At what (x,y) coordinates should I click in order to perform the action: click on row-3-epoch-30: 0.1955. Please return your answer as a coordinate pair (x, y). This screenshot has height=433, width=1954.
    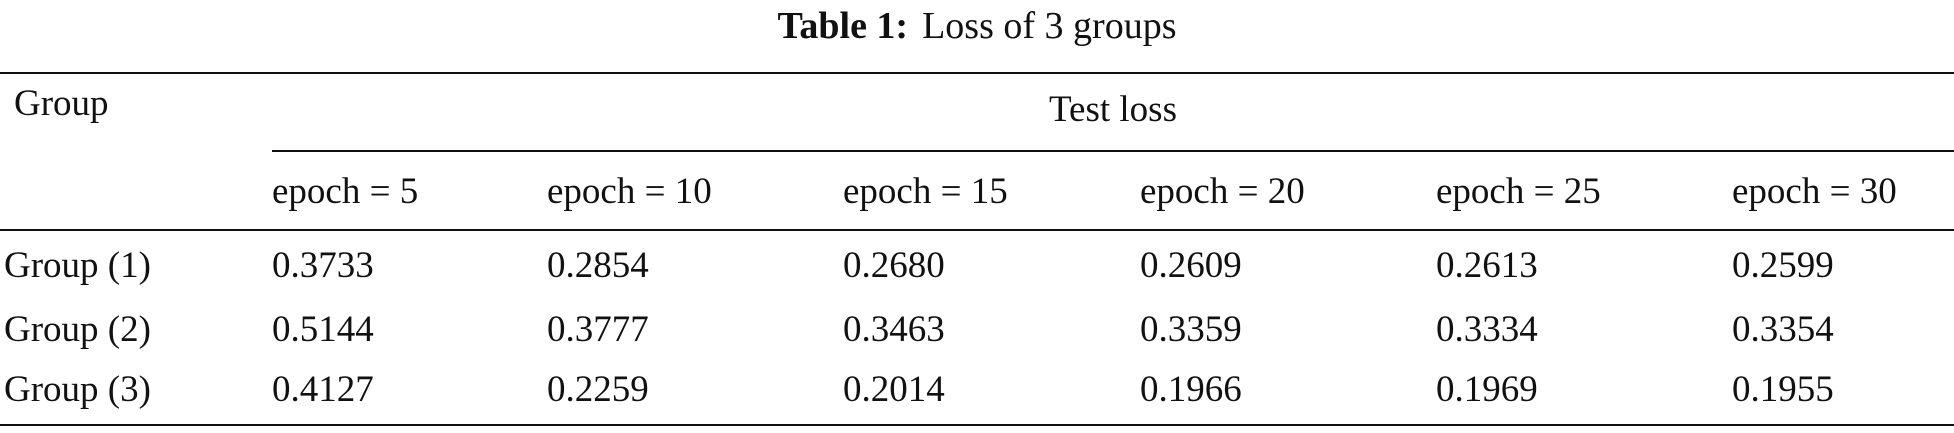
    Looking at the image, I should click on (1783, 389).